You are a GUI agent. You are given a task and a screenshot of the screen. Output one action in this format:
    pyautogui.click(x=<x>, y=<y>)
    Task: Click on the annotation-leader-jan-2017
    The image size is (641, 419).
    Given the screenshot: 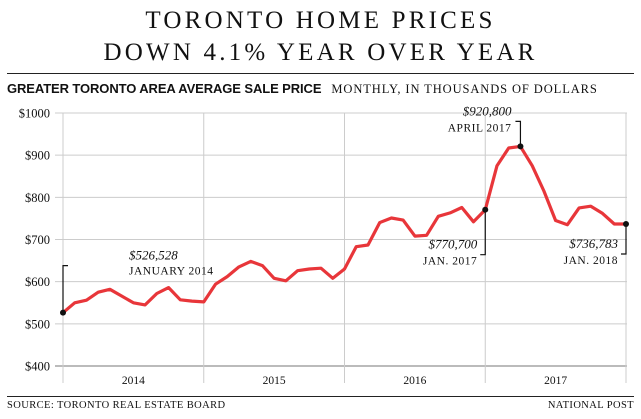 What is the action you would take?
    pyautogui.click(x=483, y=232)
    